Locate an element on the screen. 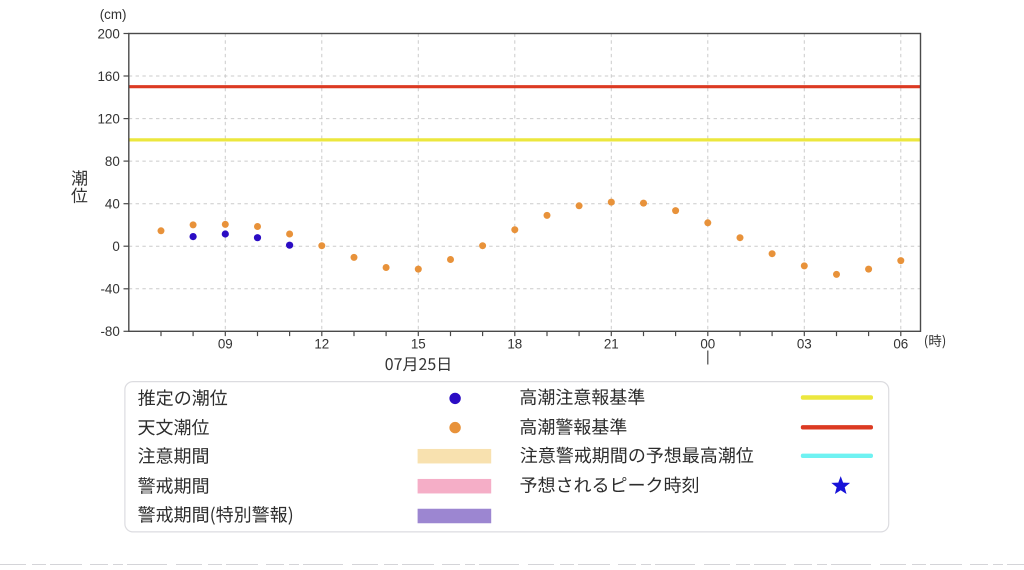 Image resolution: width=1024 pixels, height=570 pixels. svg-text: 21 is located at coordinates (611, 344).